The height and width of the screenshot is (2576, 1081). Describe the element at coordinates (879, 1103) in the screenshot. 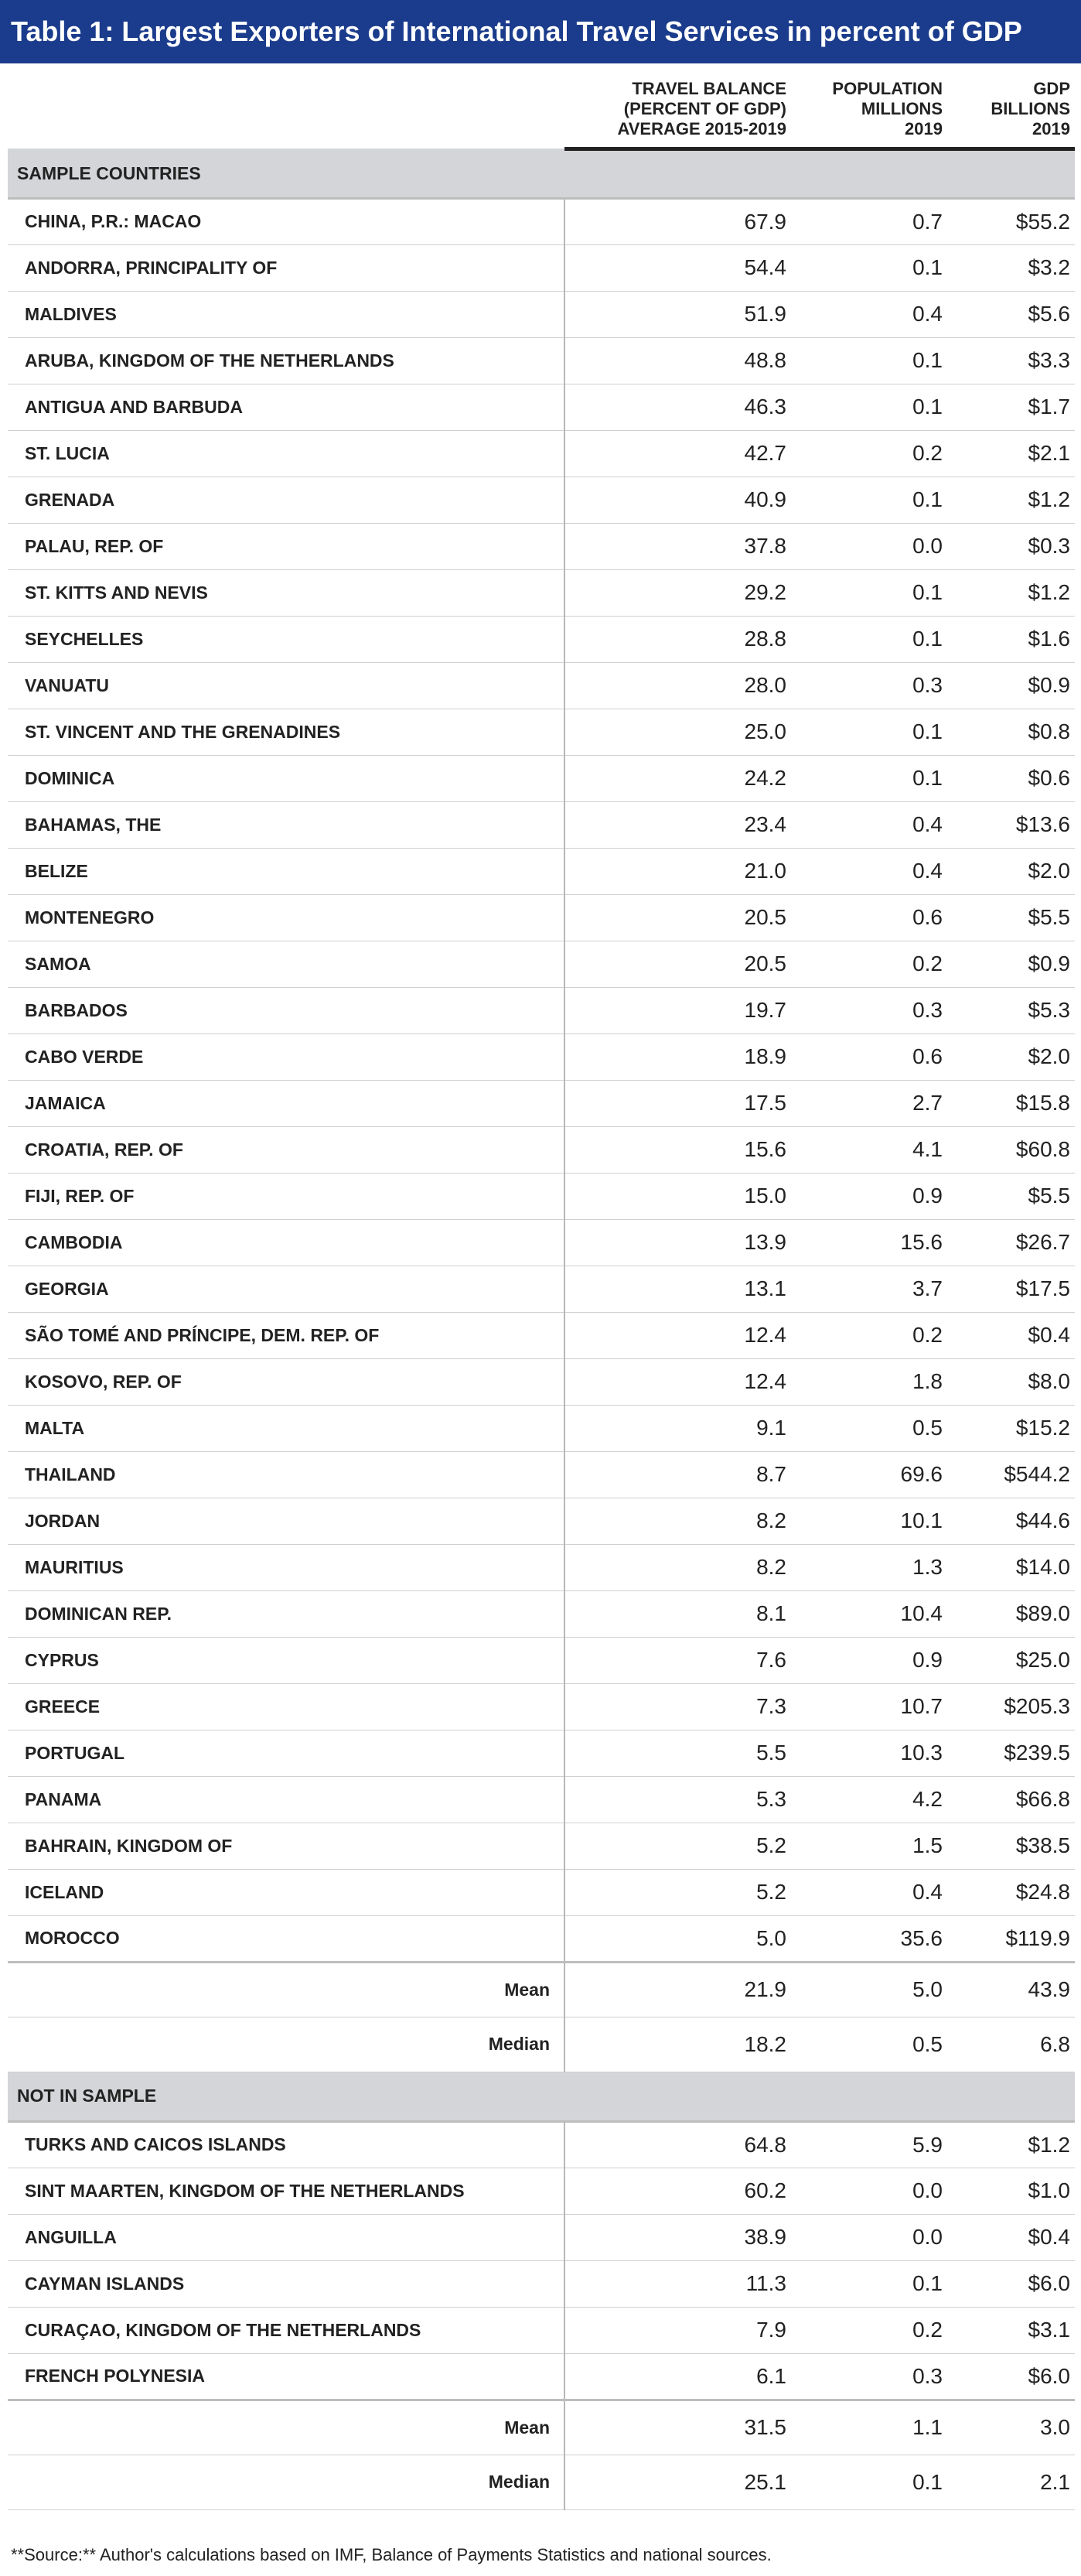

I see `population-value: 2.7` at that location.